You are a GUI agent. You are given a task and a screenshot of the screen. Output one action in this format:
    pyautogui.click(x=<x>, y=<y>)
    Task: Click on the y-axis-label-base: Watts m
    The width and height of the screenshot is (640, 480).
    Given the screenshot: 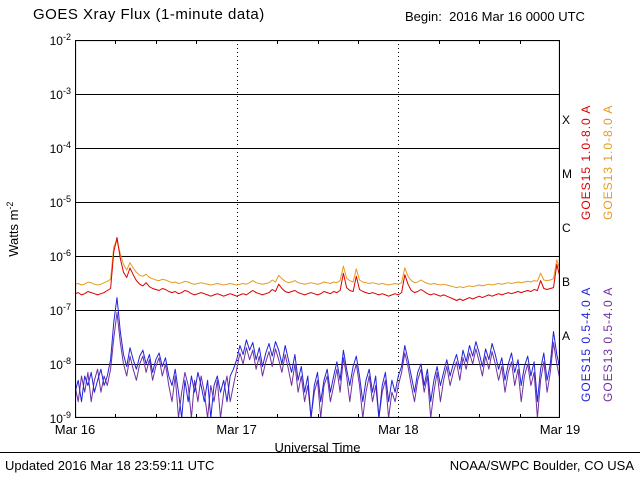 What is the action you would take?
    pyautogui.click(x=14, y=233)
    